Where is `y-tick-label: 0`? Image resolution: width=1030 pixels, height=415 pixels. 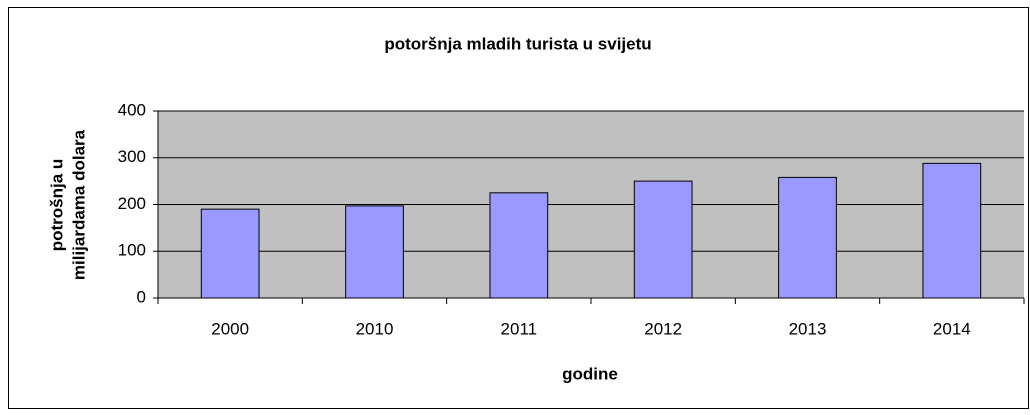 y-tick-label: 0 is located at coordinates (141, 296).